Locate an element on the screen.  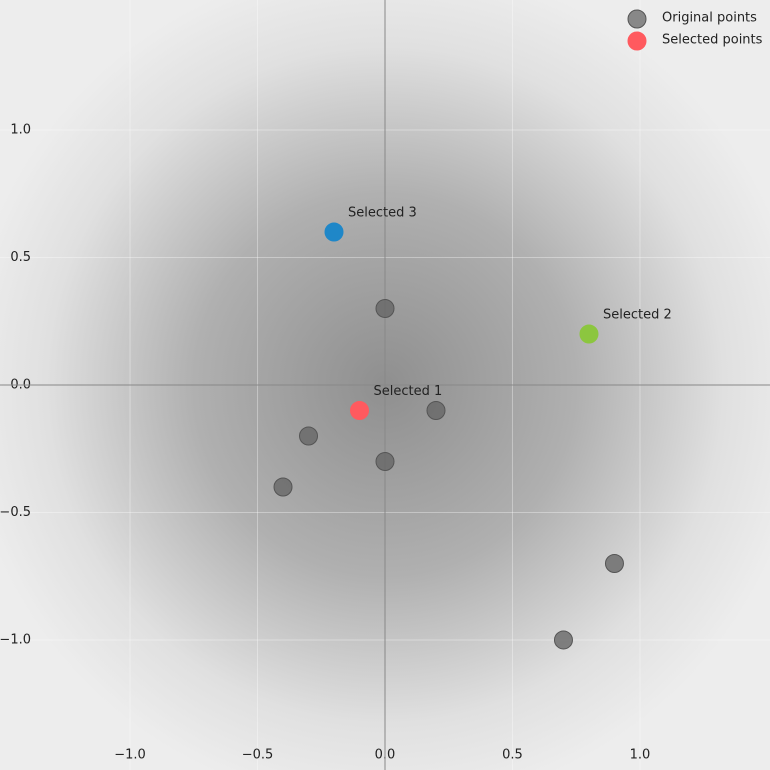
y-tick-label: −0.5 is located at coordinates (15, 512).